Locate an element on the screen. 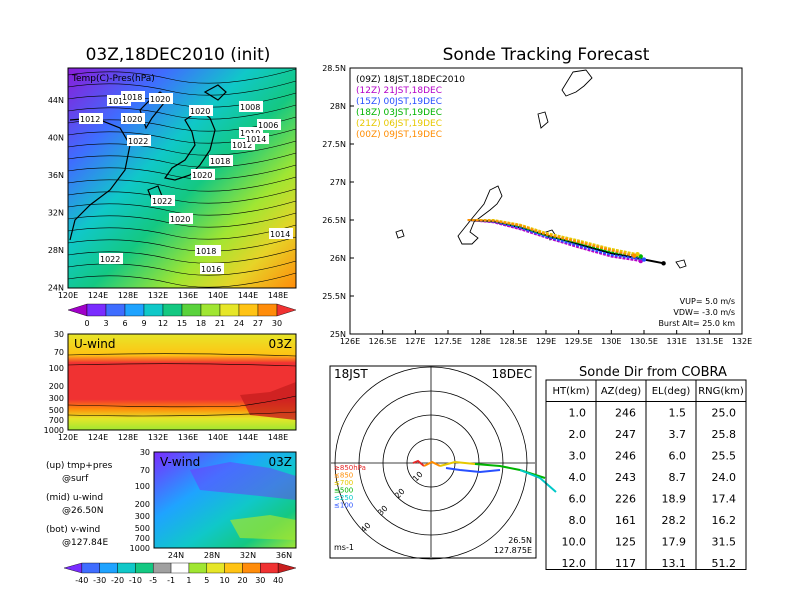 This screenshot has height=616, width=792. v-wind-time: 03Z is located at coordinates (281, 462).